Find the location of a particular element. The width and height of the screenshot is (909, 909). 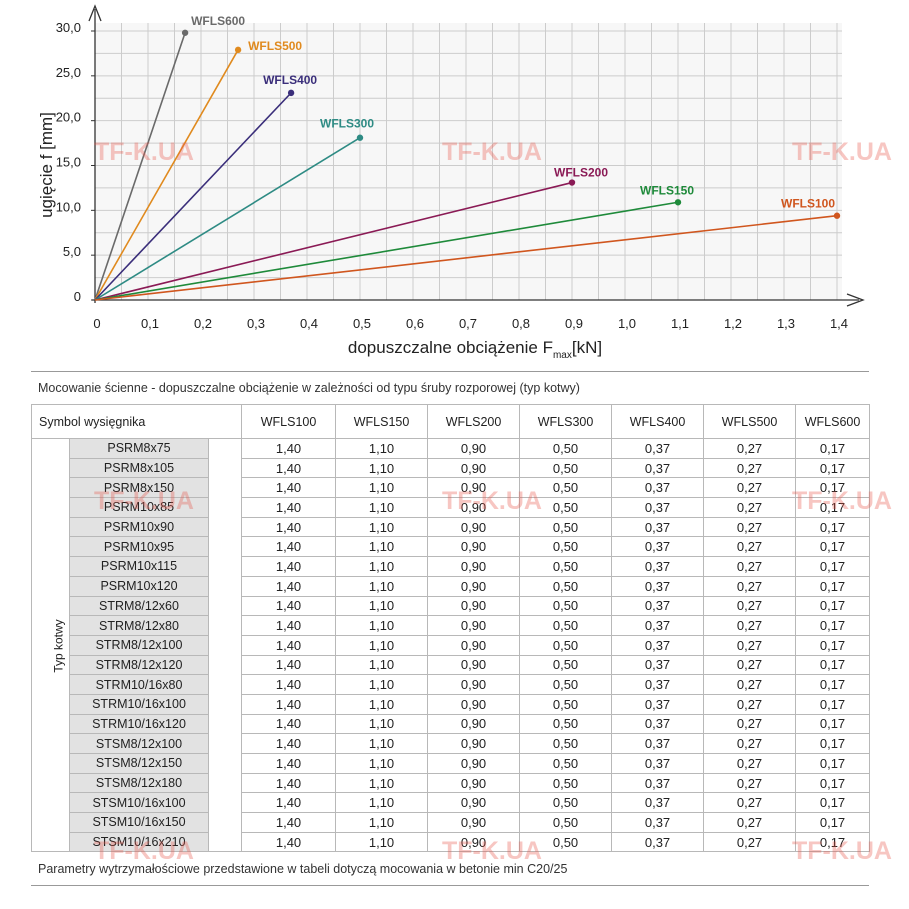

series-label: WFLS100 is located at coordinates (808, 204).